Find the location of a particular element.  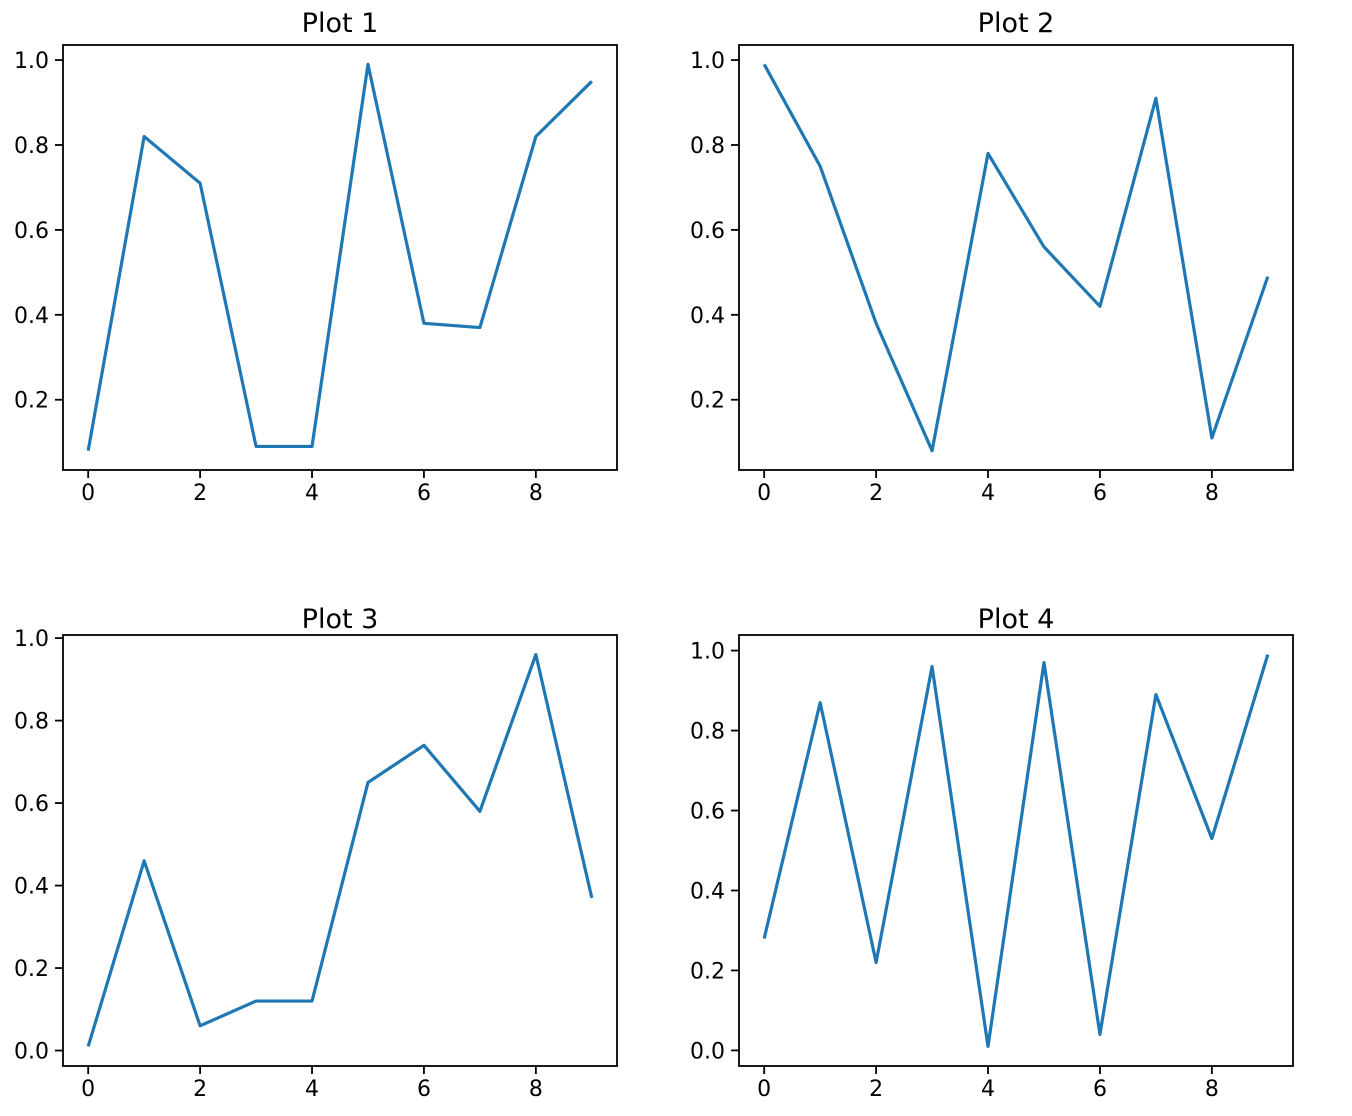

plot-2-title: Plot 2 is located at coordinates (1016, 23).